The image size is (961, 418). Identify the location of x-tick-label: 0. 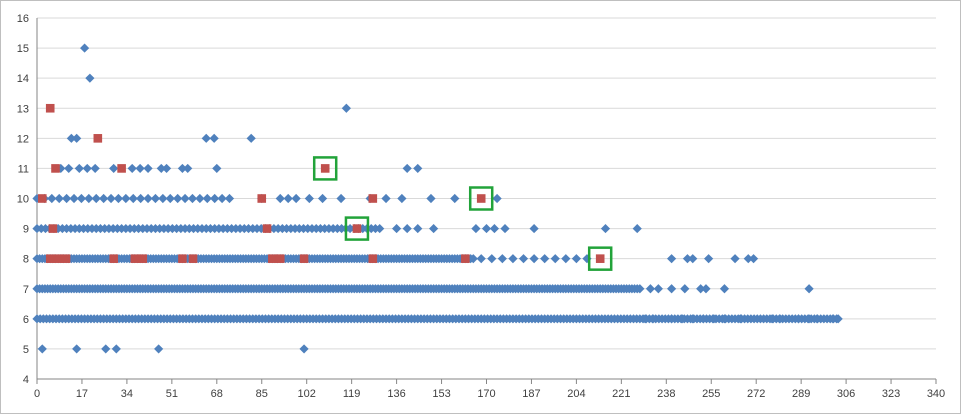
(37, 394).